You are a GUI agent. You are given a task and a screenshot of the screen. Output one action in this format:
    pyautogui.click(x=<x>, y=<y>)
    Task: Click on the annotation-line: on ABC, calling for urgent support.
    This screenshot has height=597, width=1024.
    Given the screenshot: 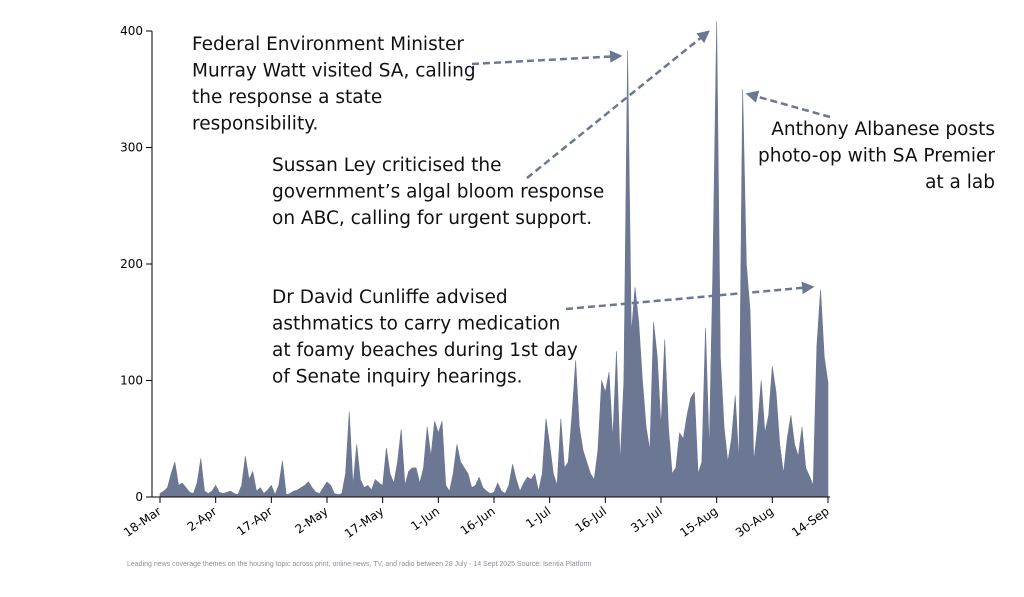 What is the action you would take?
    pyautogui.click(x=432, y=218)
    